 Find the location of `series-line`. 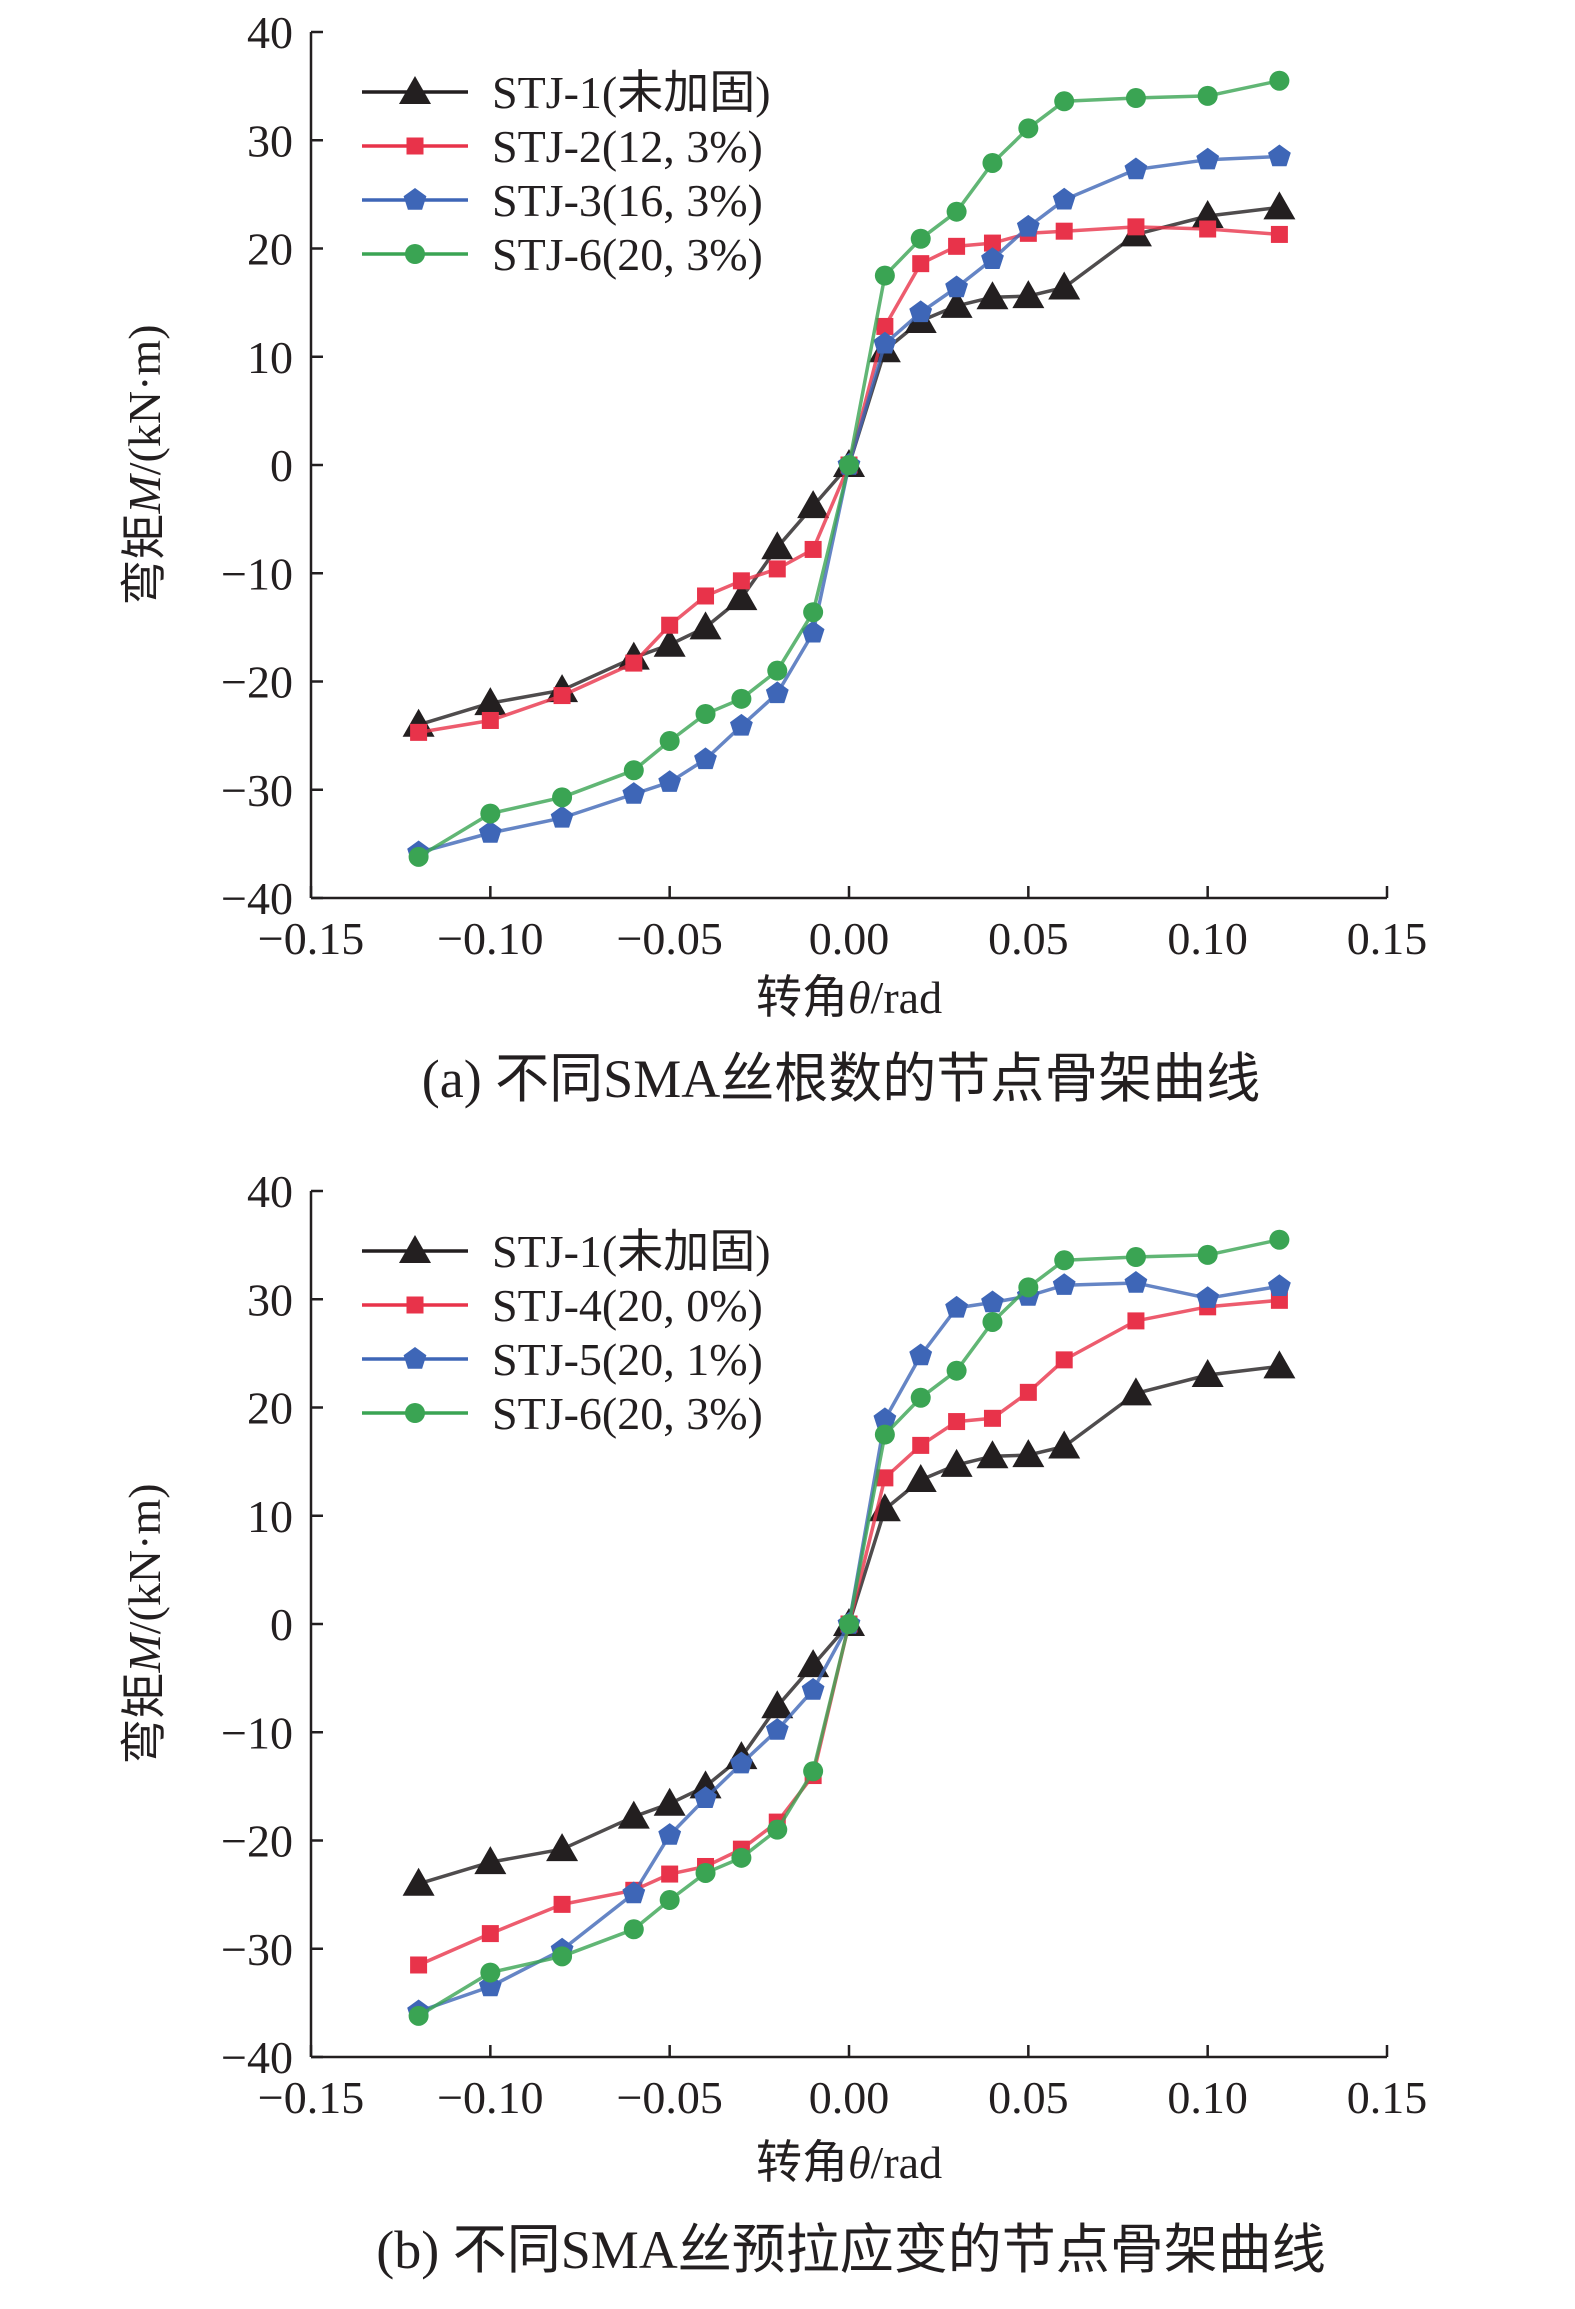

series-line is located at coordinates (849, 480).